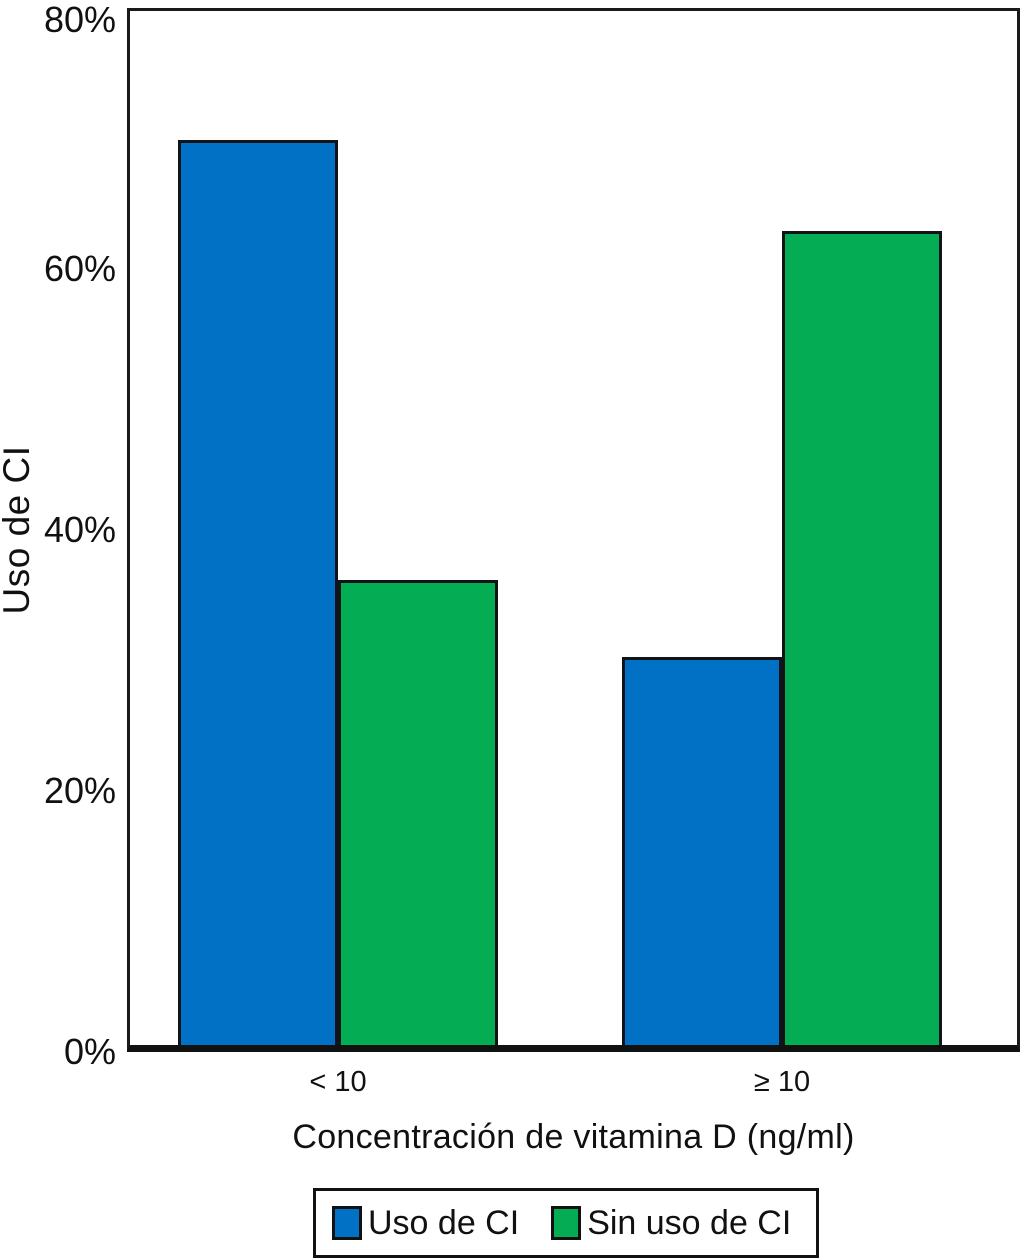  Describe the element at coordinates (573, 1137) in the screenshot. I see `x-axis-title: Concentración de vitamina D (ng/ml)` at that location.